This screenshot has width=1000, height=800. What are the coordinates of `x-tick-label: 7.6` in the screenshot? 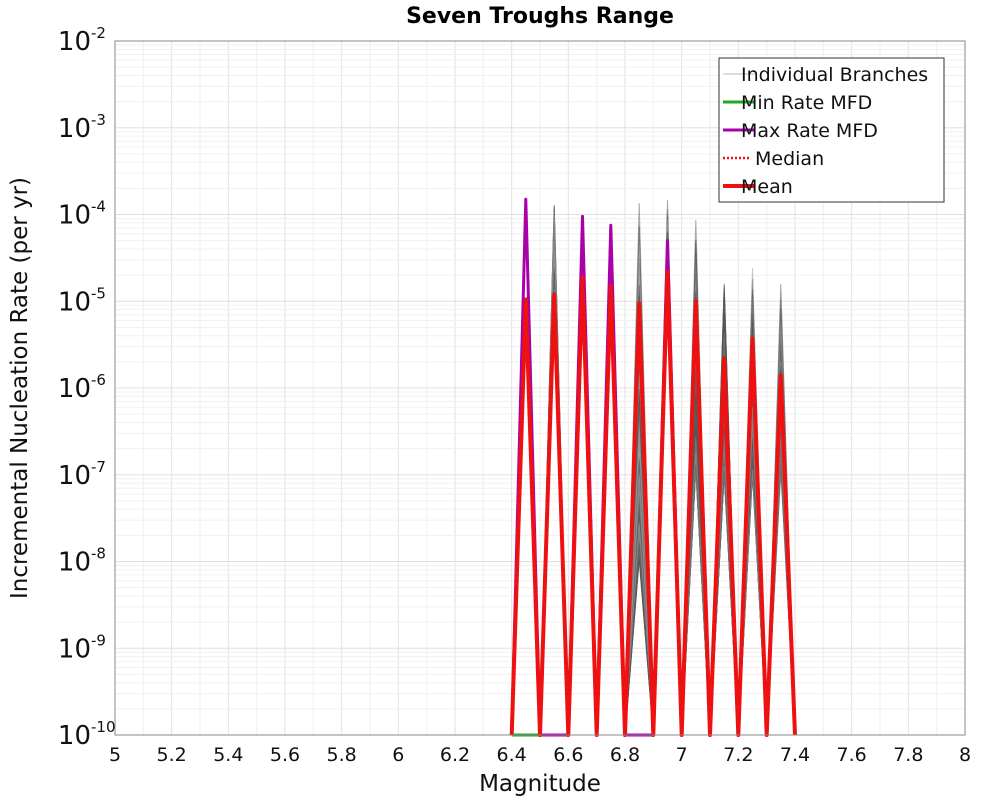 It's located at (852, 755).